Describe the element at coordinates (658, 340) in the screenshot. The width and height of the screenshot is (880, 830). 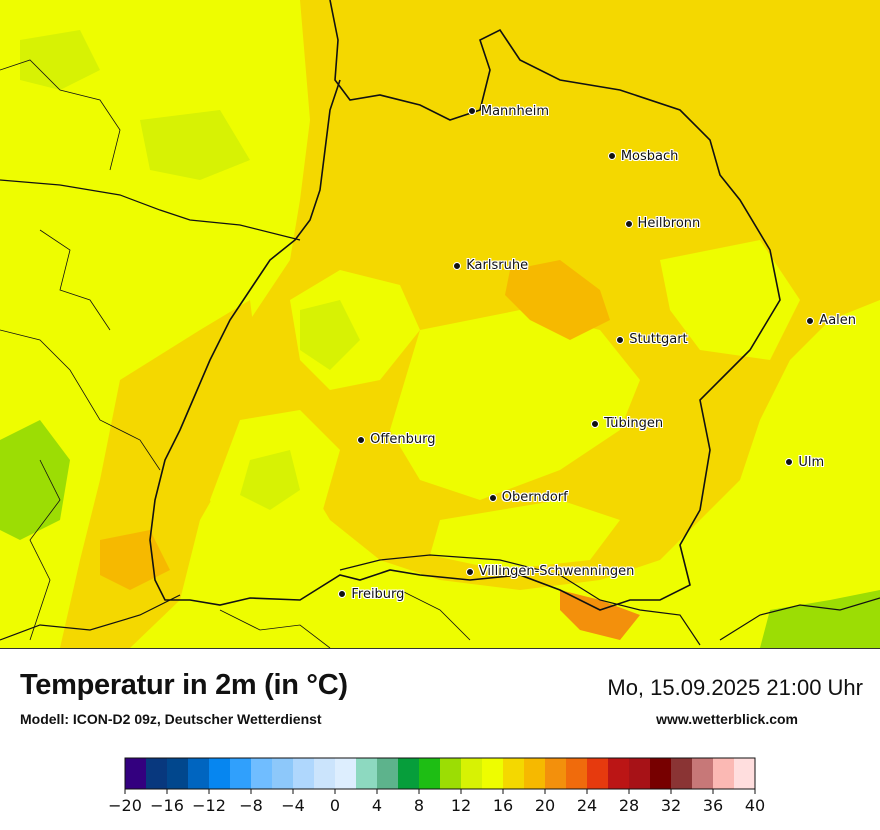
I see `city-label: Stuttgart` at that location.